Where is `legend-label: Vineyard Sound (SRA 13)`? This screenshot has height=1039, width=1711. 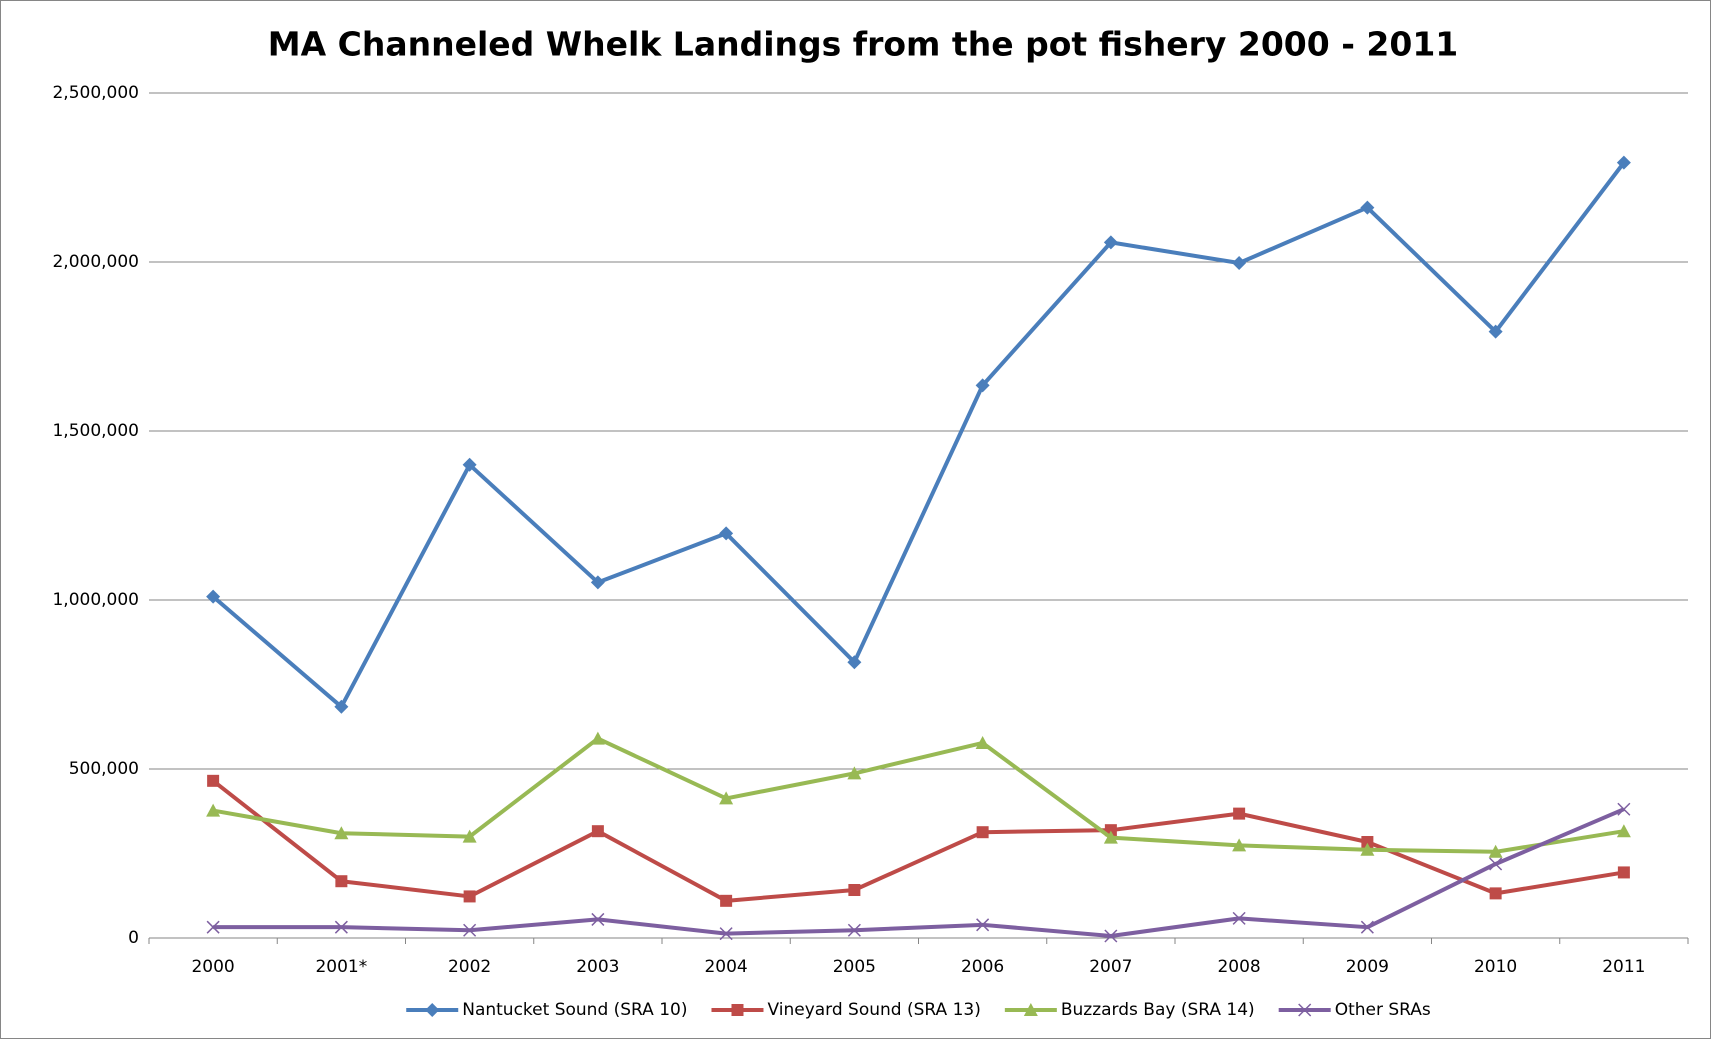 legend-label: Vineyard Sound (SRA 13) is located at coordinates (873, 1010).